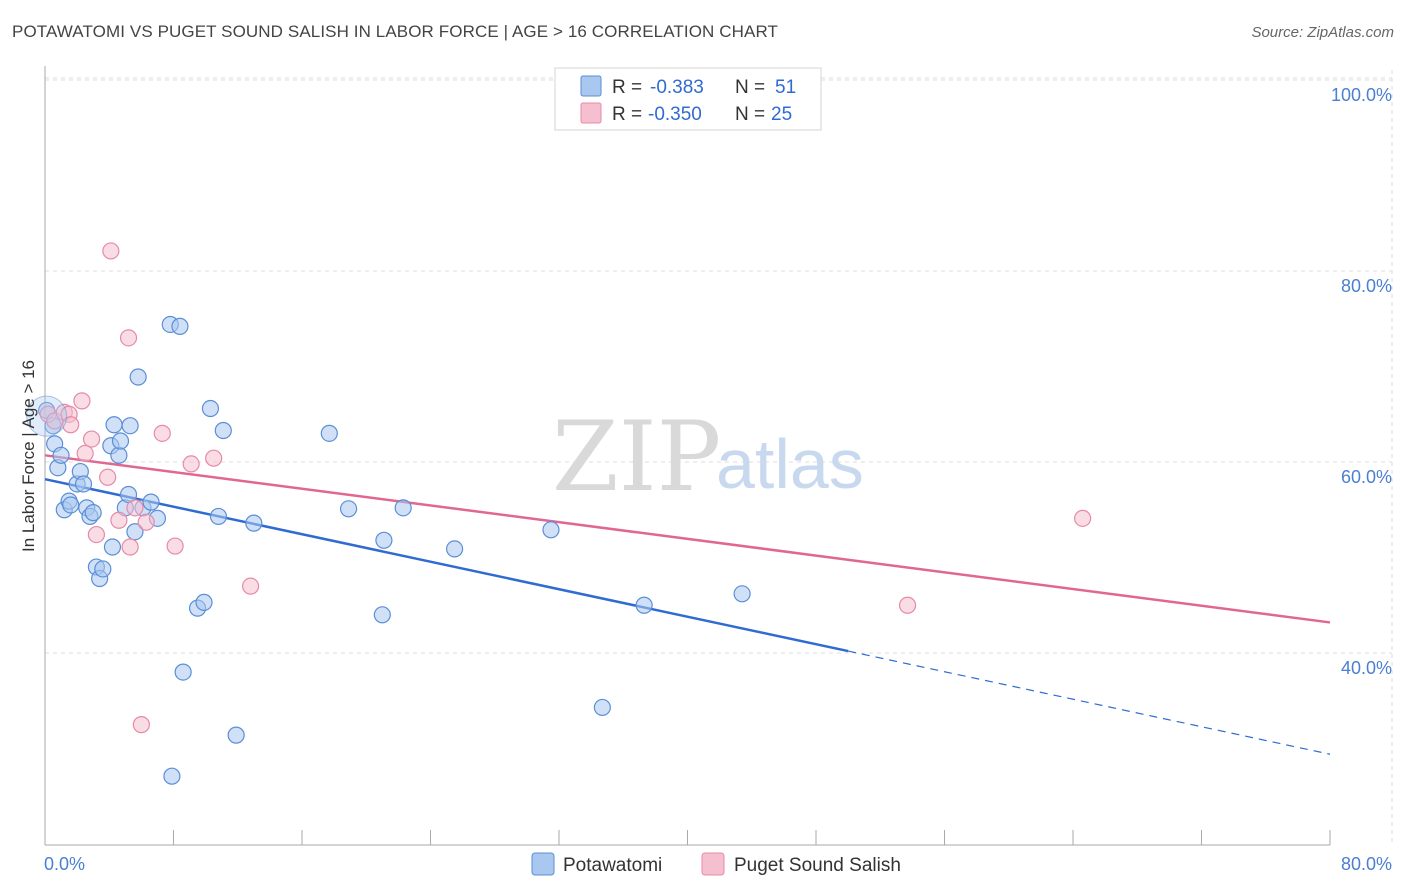 Image resolution: width=1406 pixels, height=892 pixels. Describe the element at coordinates (1089, 702) in the screenshot. I see `trend-line-potawatomi-extension` at that location.